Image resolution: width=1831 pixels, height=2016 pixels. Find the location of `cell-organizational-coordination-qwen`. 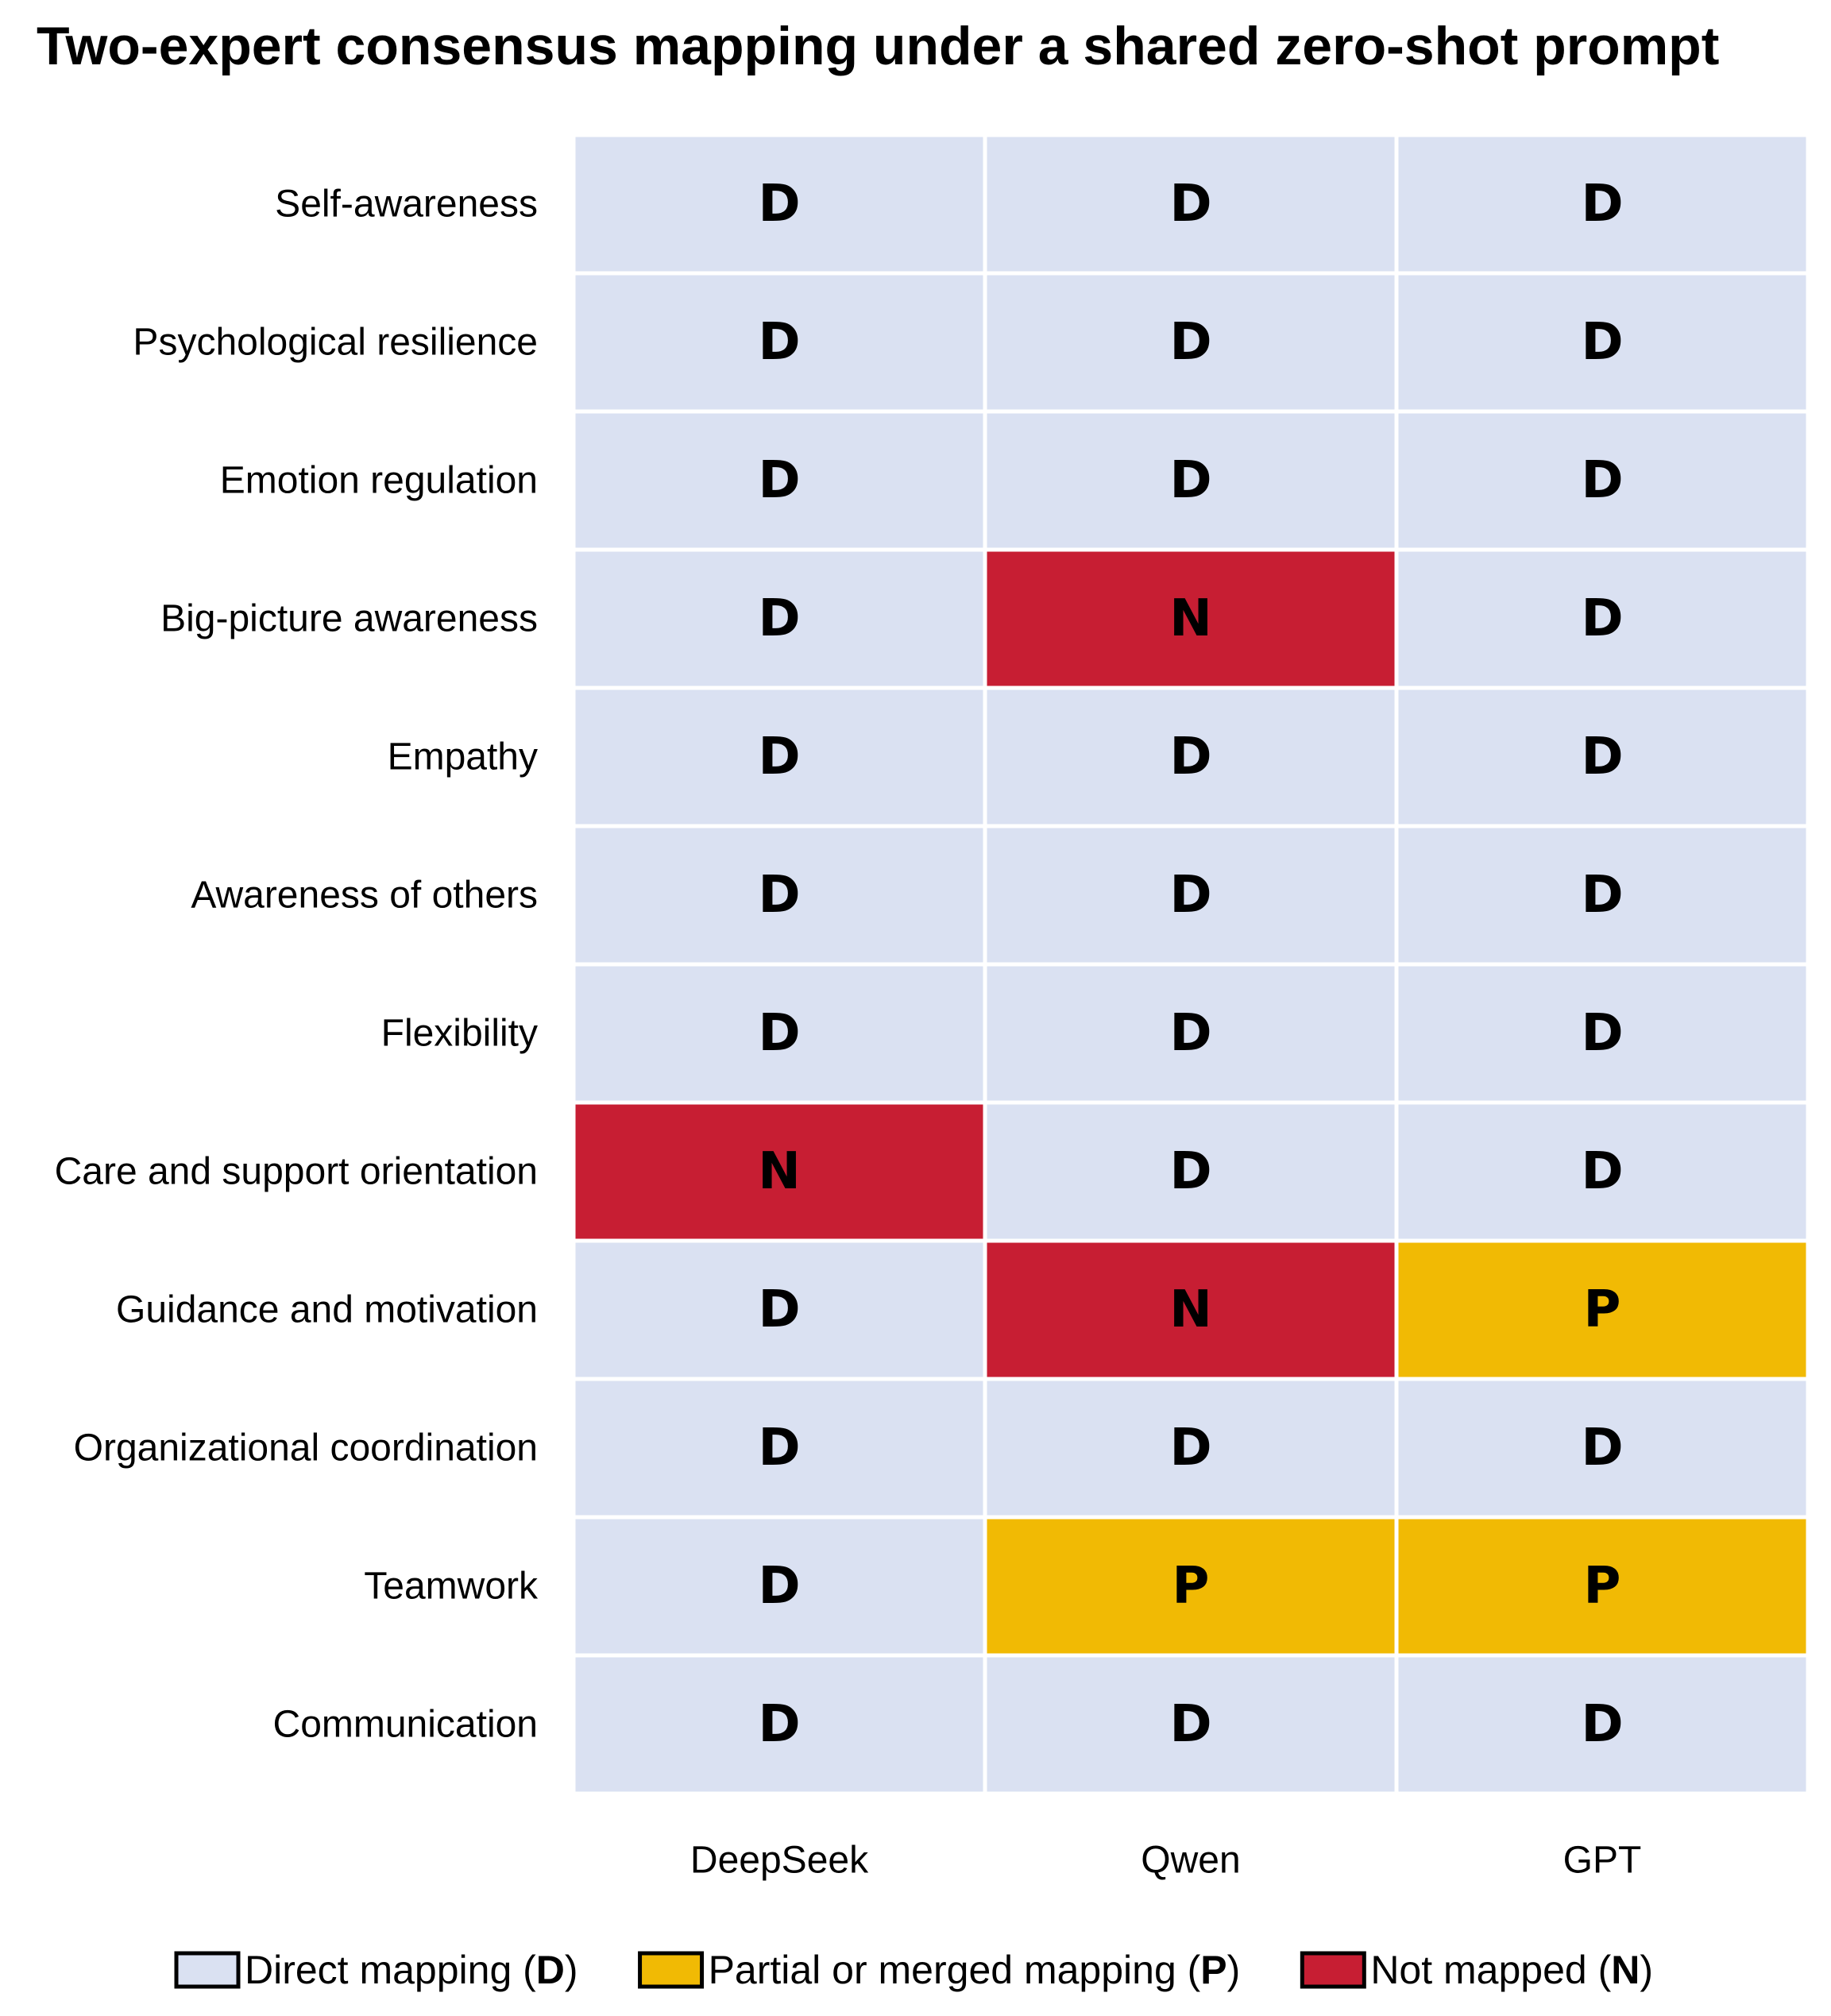

cell-organizational-coordination-qwen is located at coordinates (1191, 1449).